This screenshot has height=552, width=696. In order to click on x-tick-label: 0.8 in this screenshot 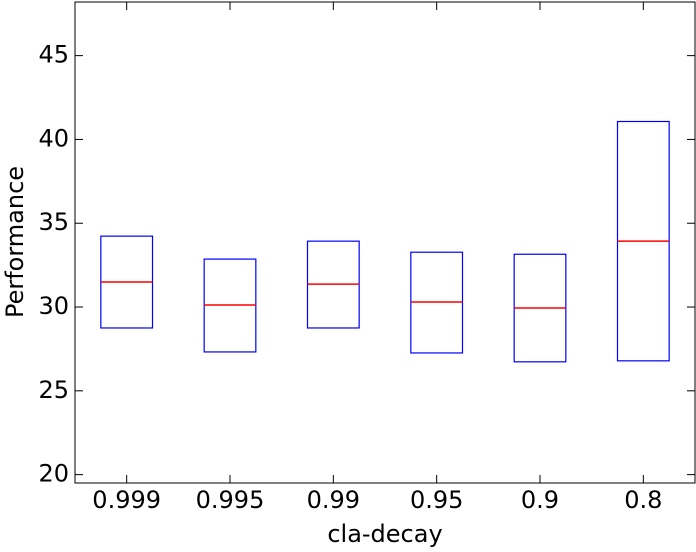, I will do `click(643, 500)`.